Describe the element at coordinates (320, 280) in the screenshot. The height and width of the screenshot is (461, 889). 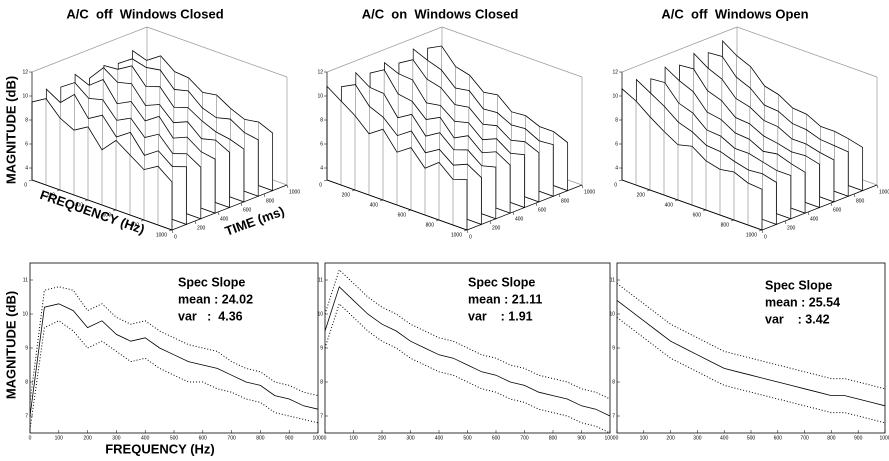
I see `y-tick-label: 11` at that location.